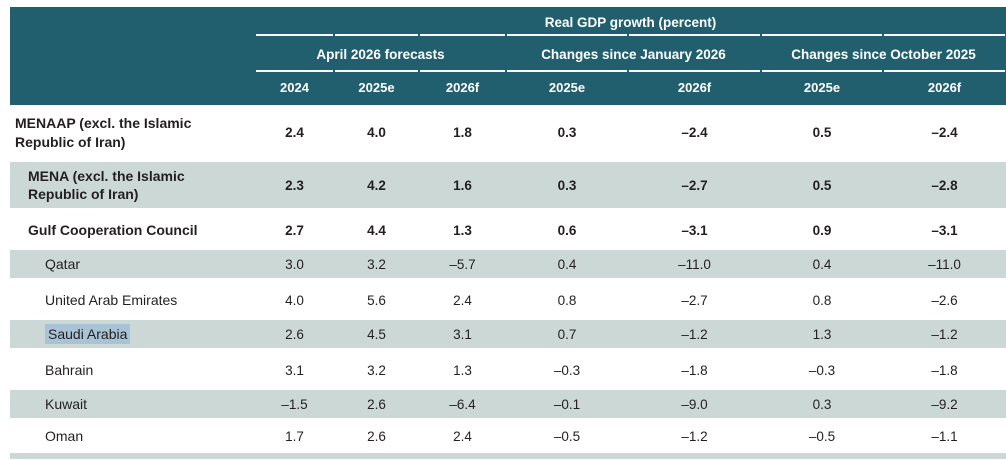  What do you see at coordinates (944, 300) in the screenshot?
I see `value-cell: –2.6` at bounding box center [944, 300].